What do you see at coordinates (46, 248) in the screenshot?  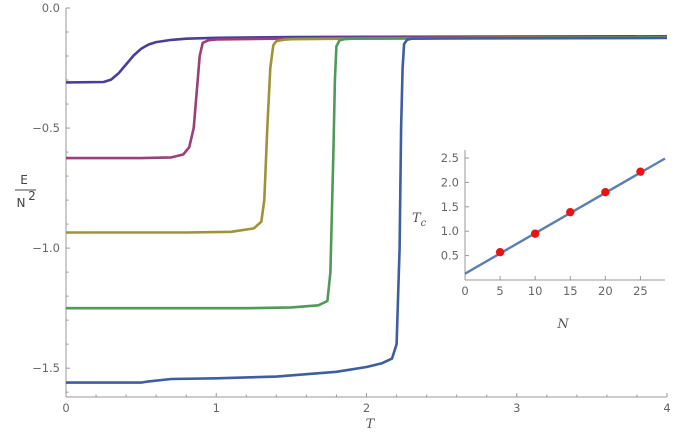 I see `main-y-tick-label: −1.0` at bounding box center [46, 248].